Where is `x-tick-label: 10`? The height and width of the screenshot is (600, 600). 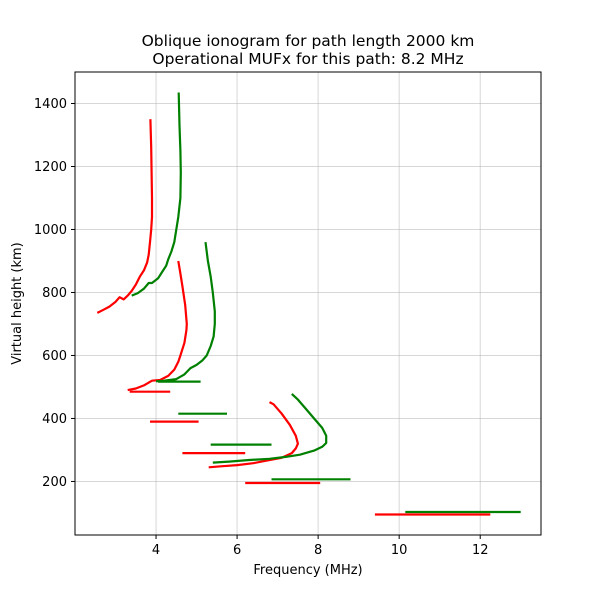
x-tick-label: 10 is located at coordinates (399, 550).